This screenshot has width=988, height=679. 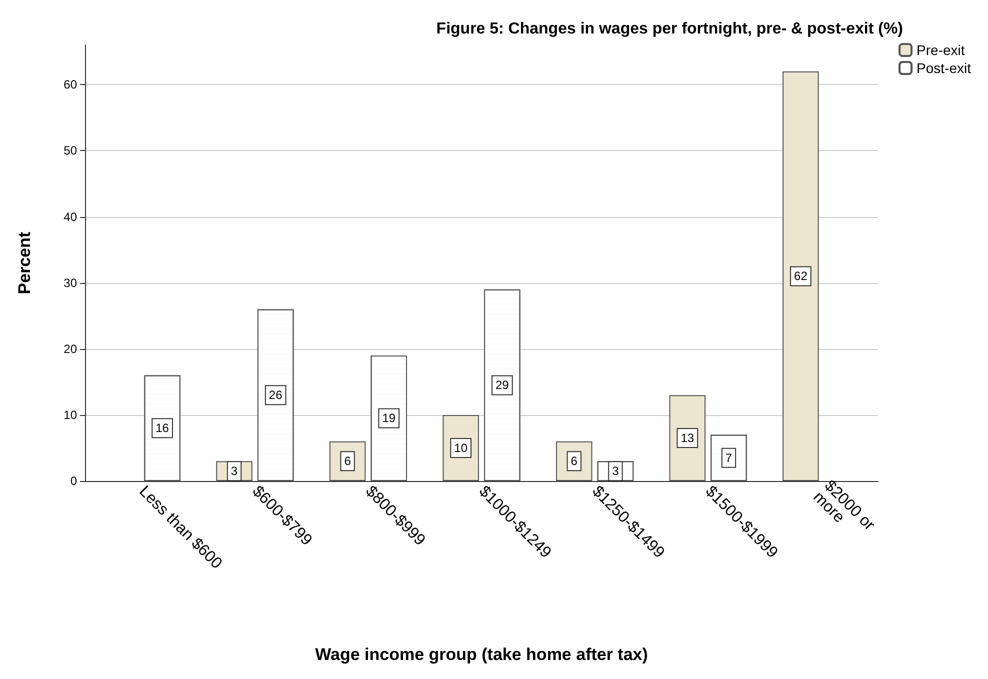 I want to click on data-label: 26, so click(x=275, y=395).